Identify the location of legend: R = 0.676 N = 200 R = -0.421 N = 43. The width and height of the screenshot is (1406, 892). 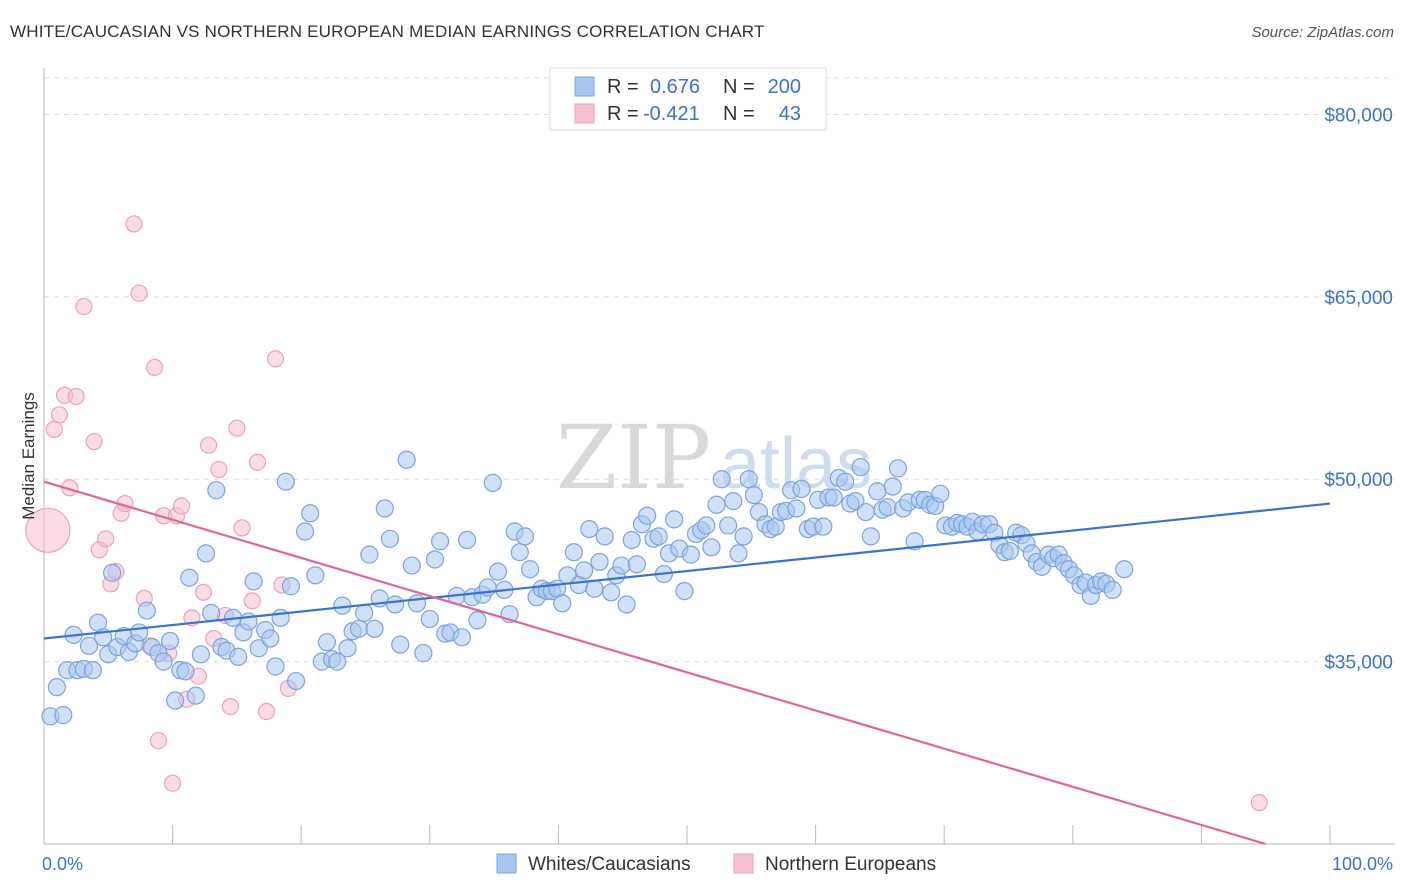
(688, 99).